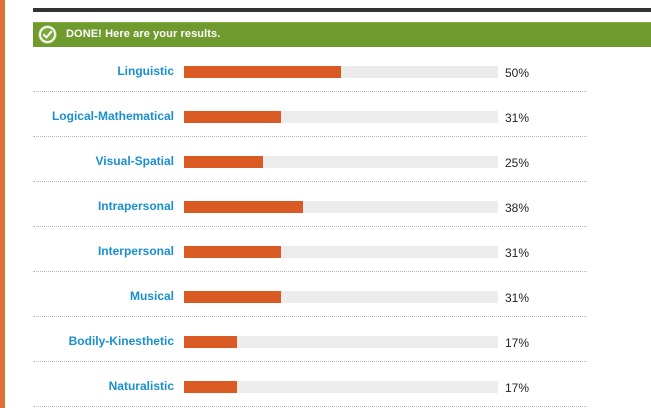 This screenshot has width=651, height=408. I want to click on banner-message: DONE! Here are your results., so click(143, 34).